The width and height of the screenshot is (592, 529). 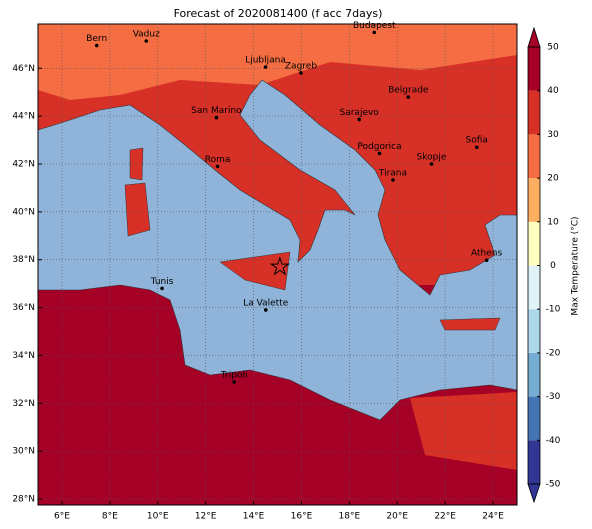 What do you see at coordinates (553, 441) in the screenshot?
I see `colorbar-tick-label: -40` at bounding box center [553, 441].